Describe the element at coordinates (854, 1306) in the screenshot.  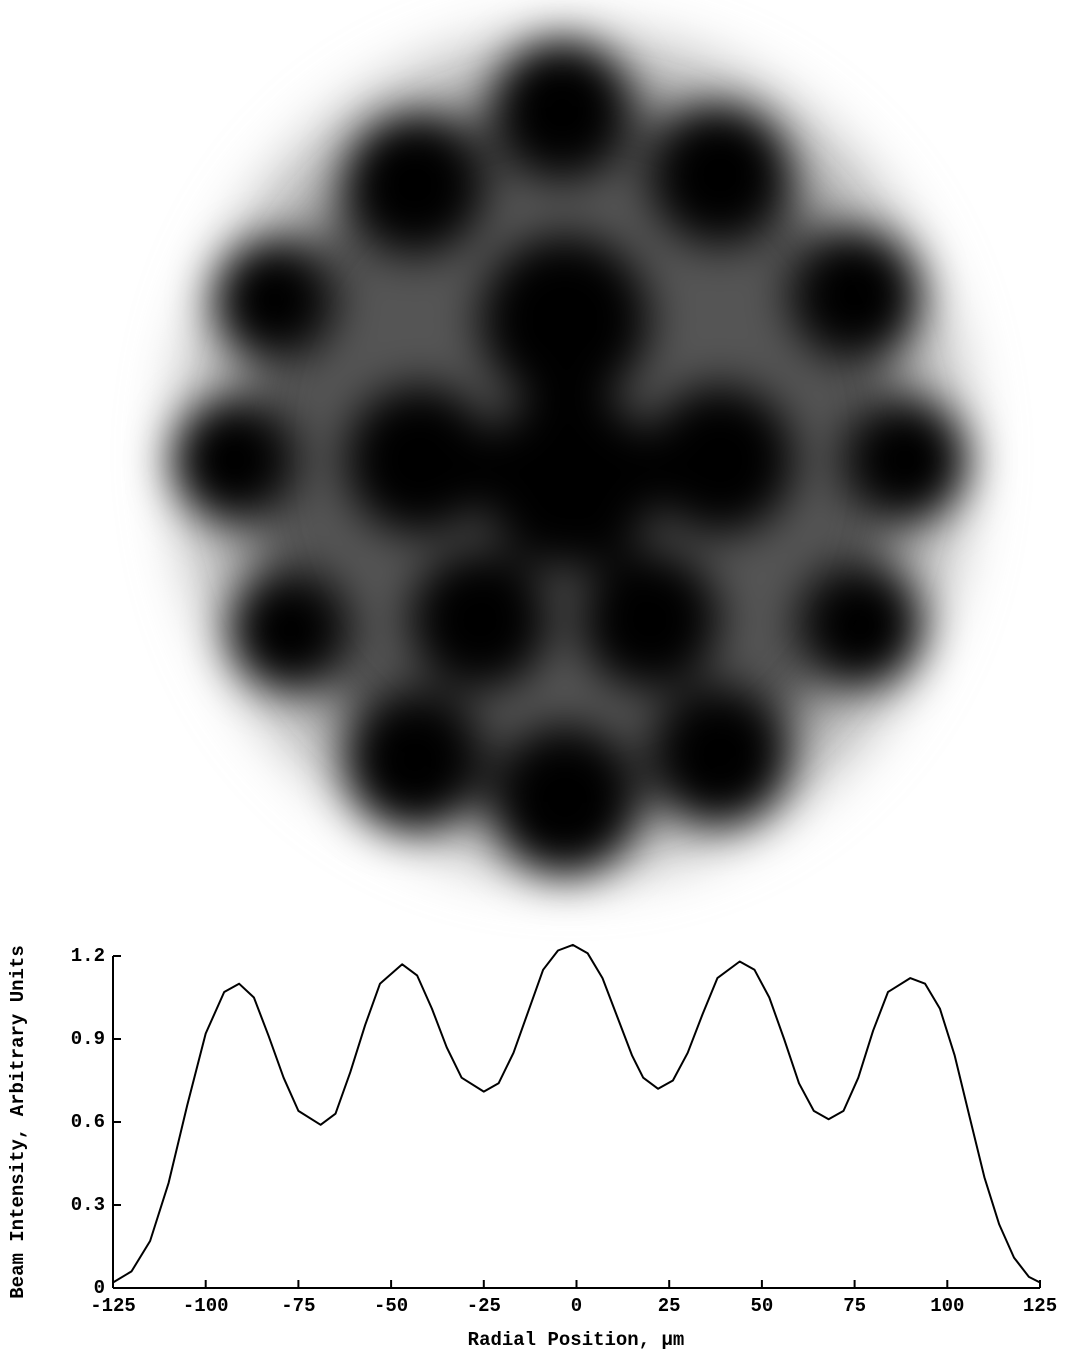
I see `x-tick-label: 75` at that location.